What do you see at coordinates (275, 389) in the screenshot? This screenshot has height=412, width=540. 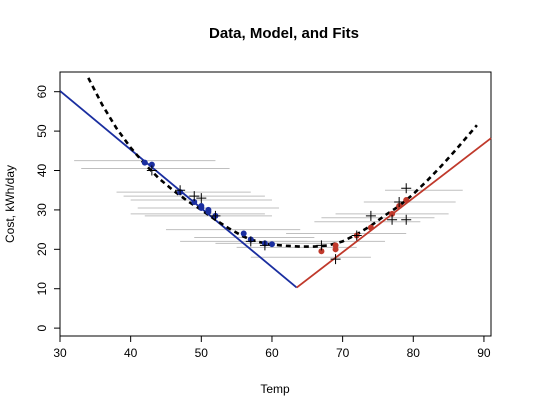 I see `x-axis-label: Temp` at bounding box center [275, 389].